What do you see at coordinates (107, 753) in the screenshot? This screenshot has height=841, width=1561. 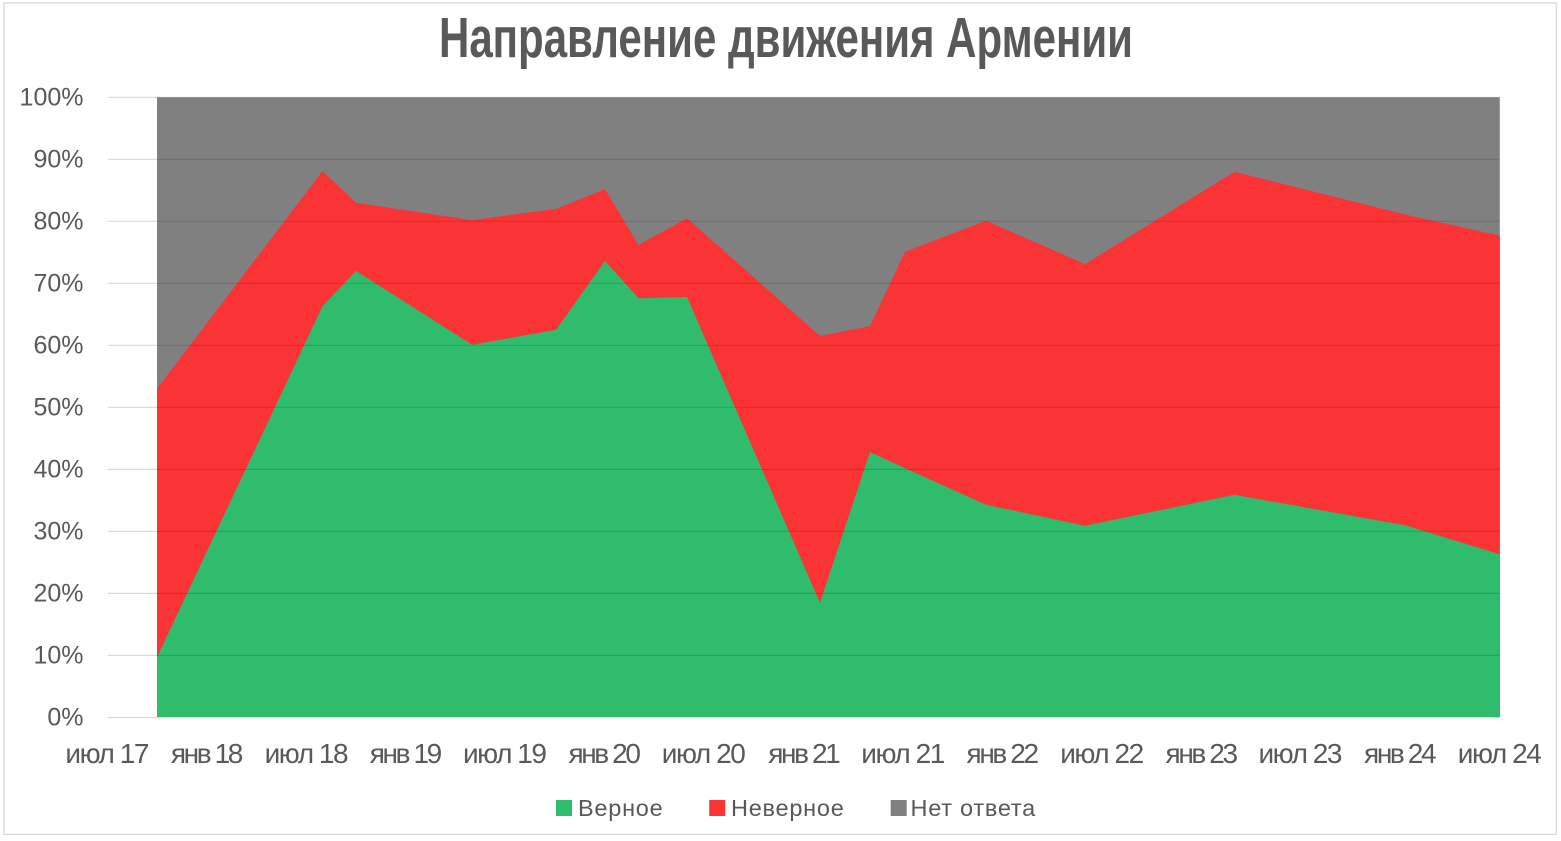 I see `svg-text: июл 17` at bounding box center [107, 753].